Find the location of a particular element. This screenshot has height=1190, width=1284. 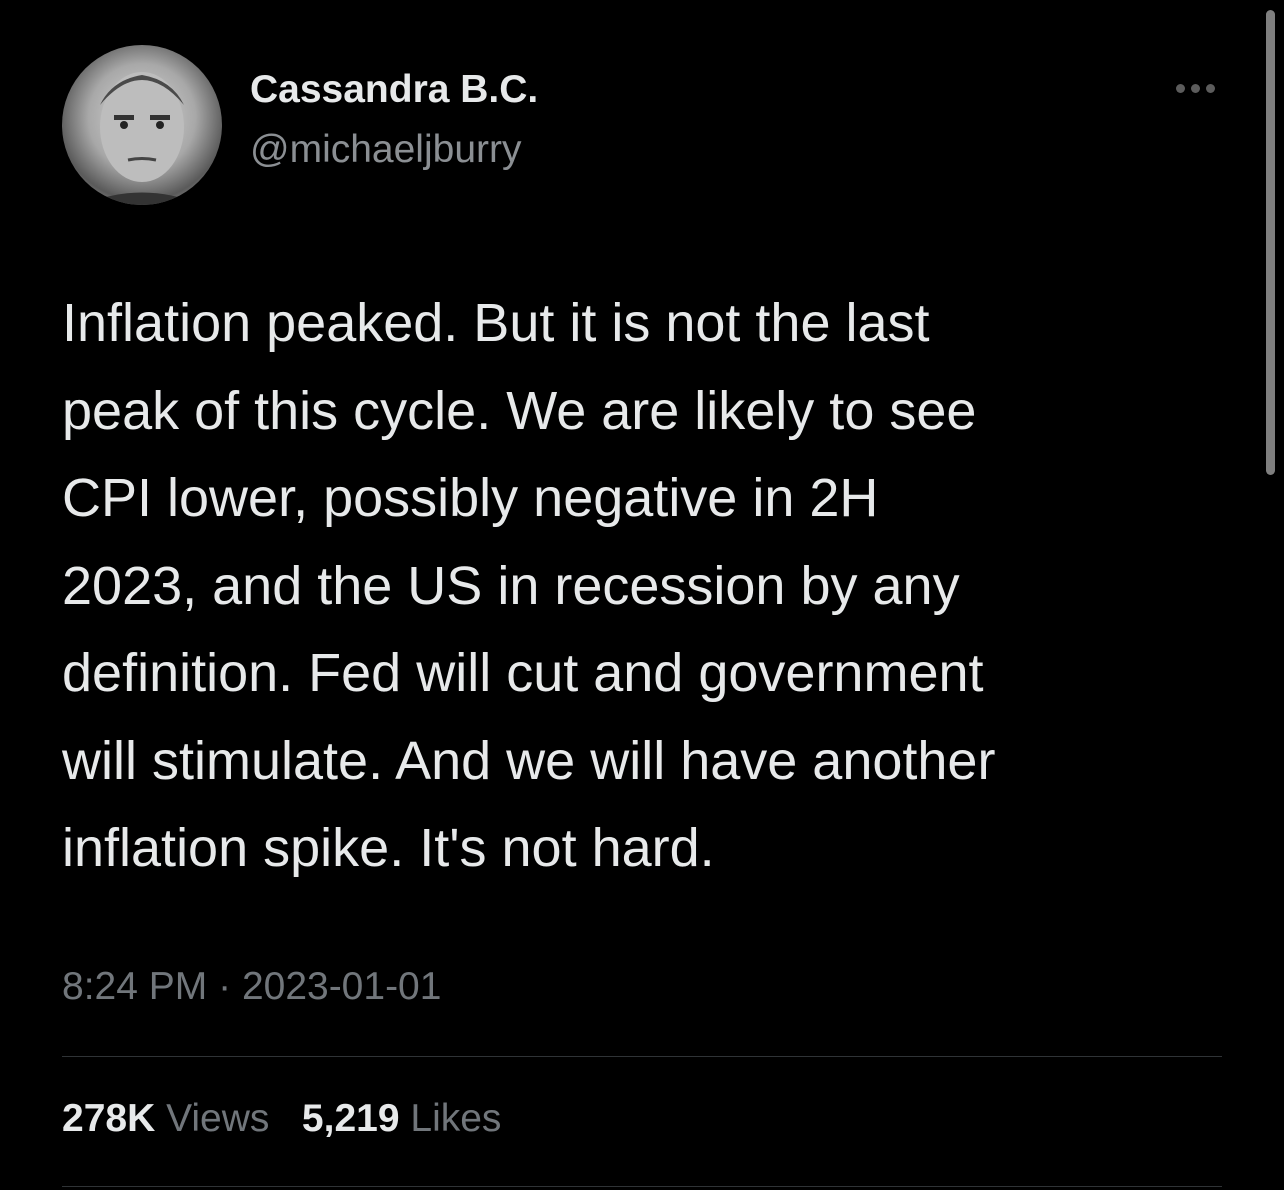

likes-label: Likes is located at coordinates (456, 1118).